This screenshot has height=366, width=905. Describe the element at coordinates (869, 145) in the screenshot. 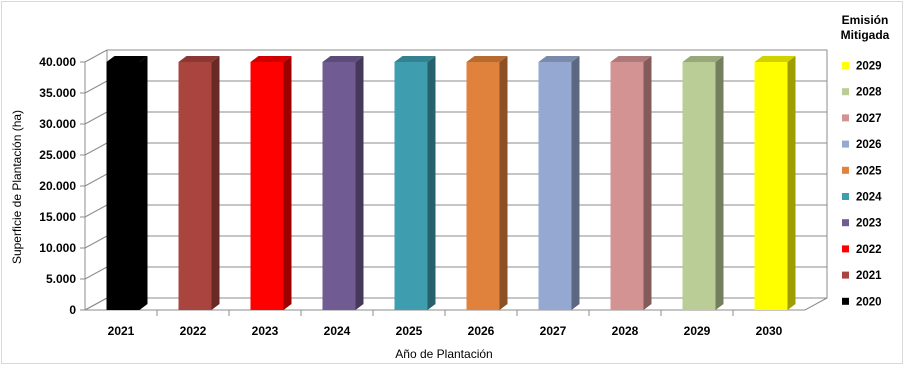

I see `legend-label: 2026` at that location.